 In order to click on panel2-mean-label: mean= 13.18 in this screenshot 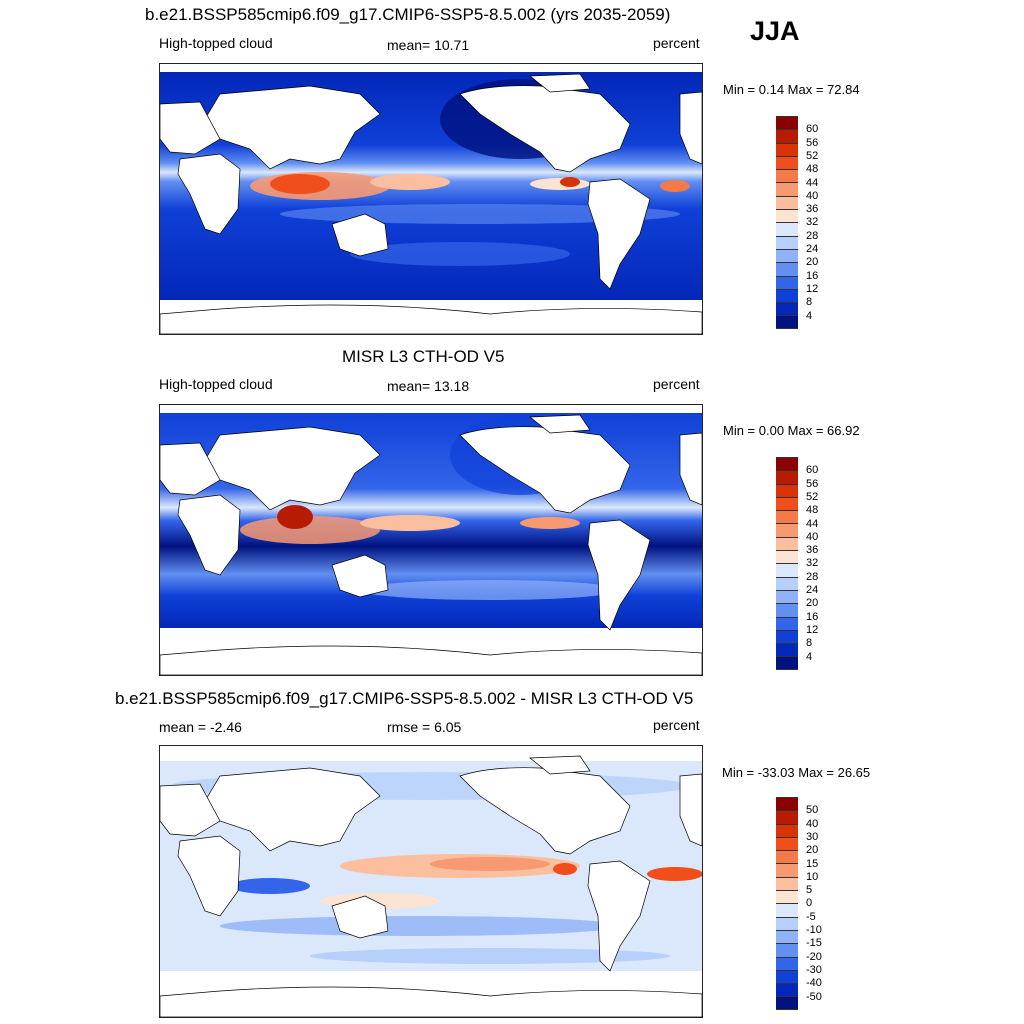, I will do `click(428, 386)`.